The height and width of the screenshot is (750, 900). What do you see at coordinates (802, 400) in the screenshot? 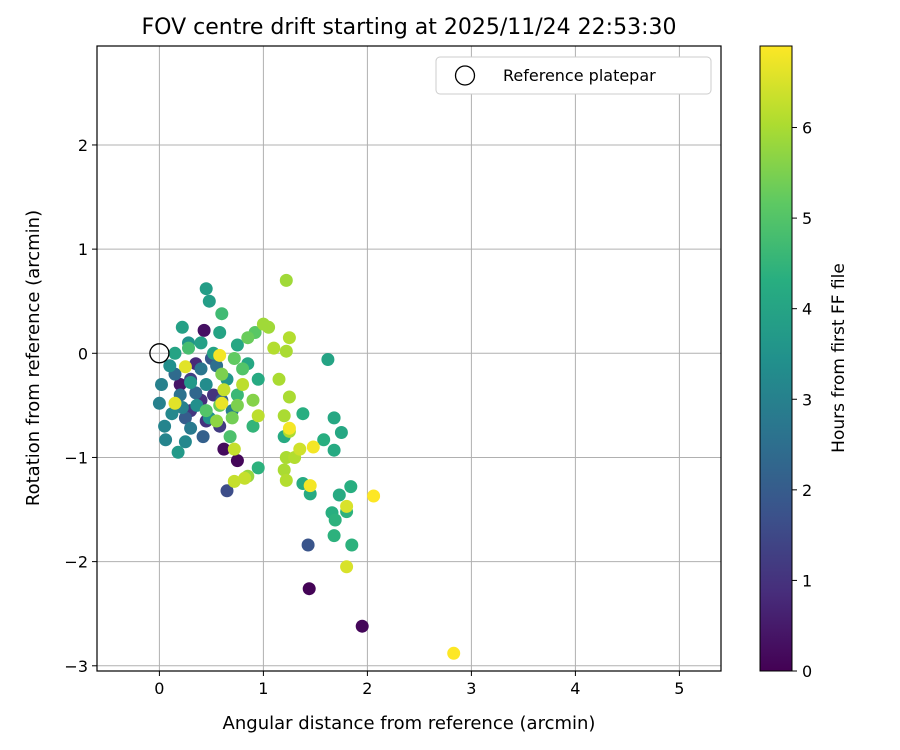
I see `colorbar-ticks: 0 1 2 3 4 5 6` at bounding box center [802, 400].